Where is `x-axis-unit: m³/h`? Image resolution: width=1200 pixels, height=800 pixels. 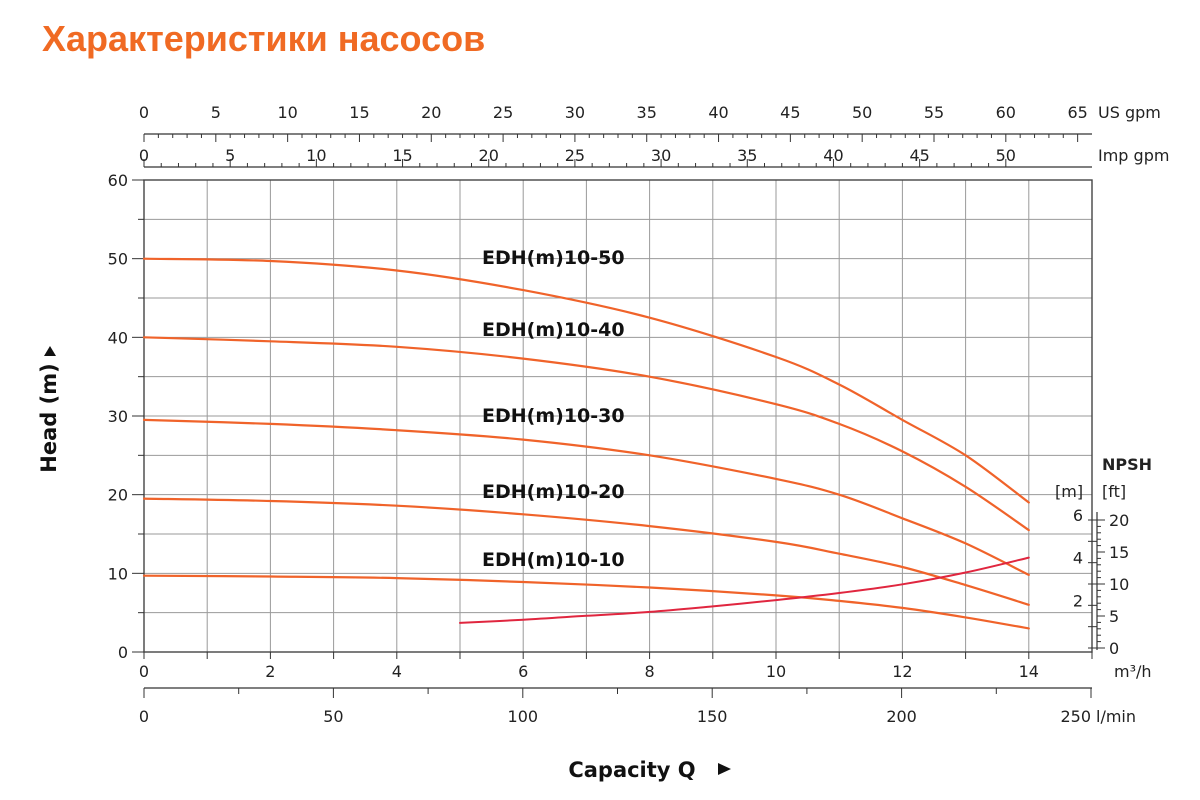 x-axis-unit: m³/h is located at coordinates (1133, 671).